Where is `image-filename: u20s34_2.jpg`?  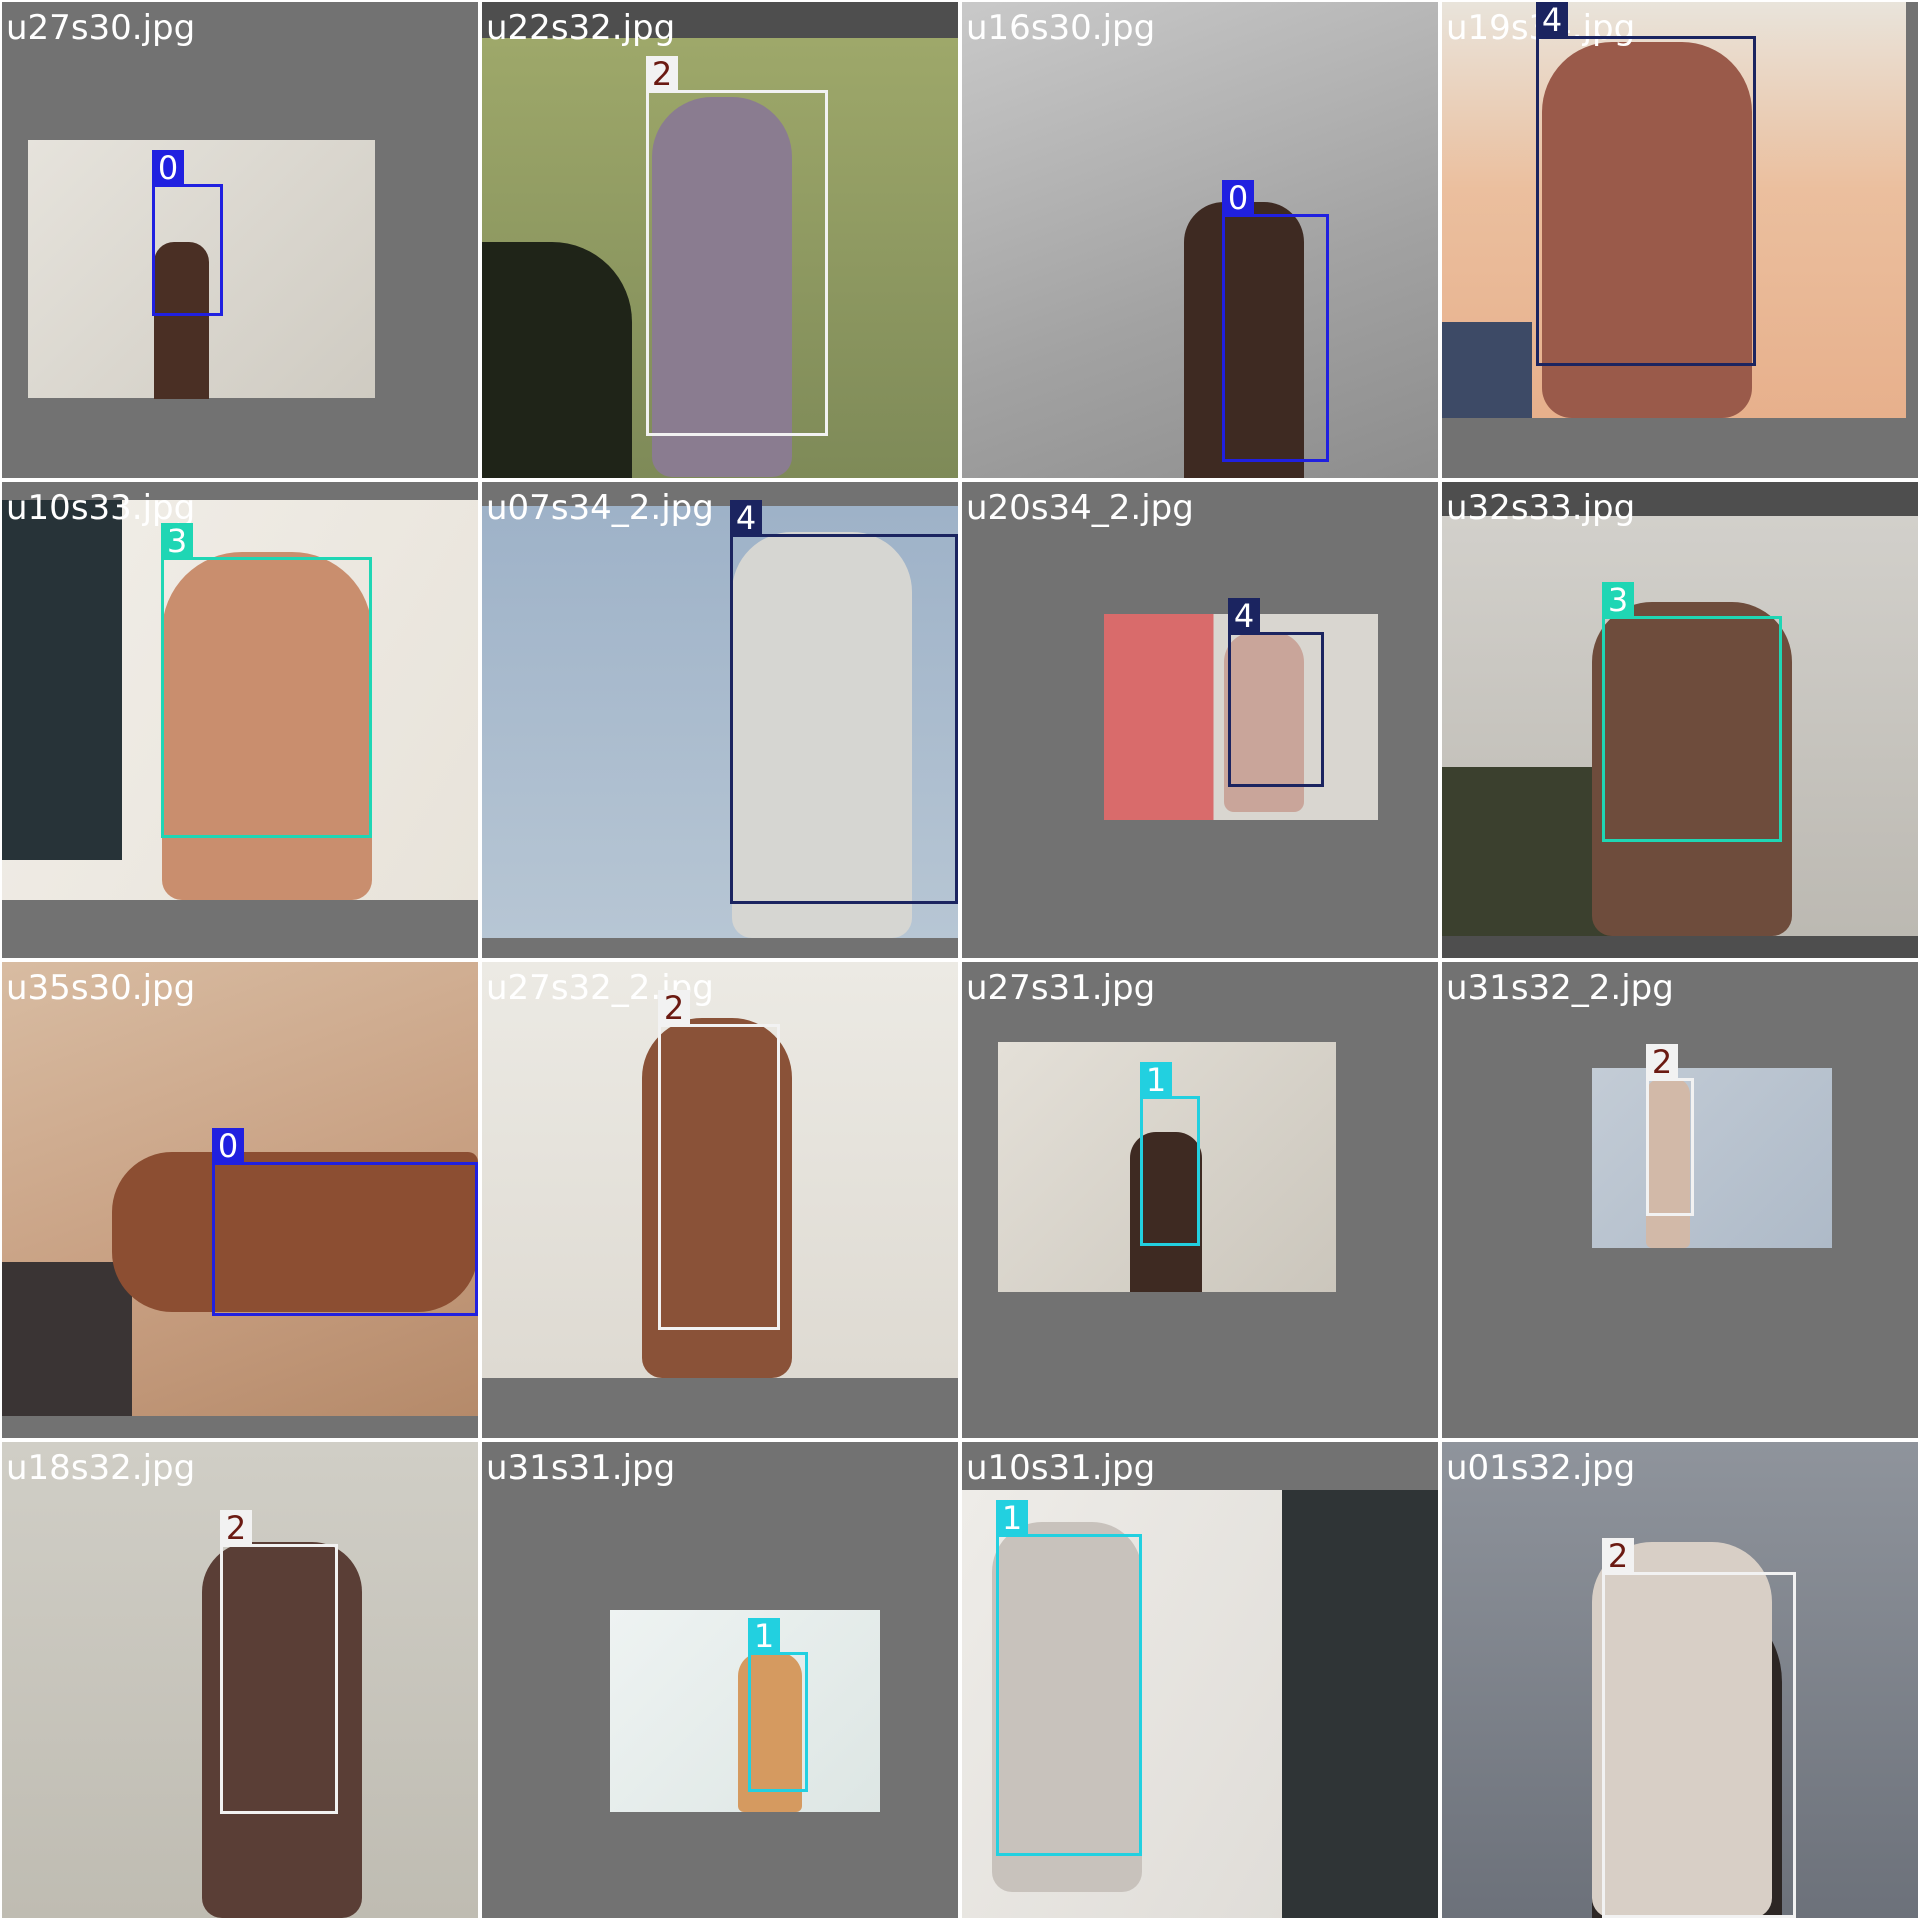 image-filename: u20s34_2.jpg is located at coordinates (1080, 508).